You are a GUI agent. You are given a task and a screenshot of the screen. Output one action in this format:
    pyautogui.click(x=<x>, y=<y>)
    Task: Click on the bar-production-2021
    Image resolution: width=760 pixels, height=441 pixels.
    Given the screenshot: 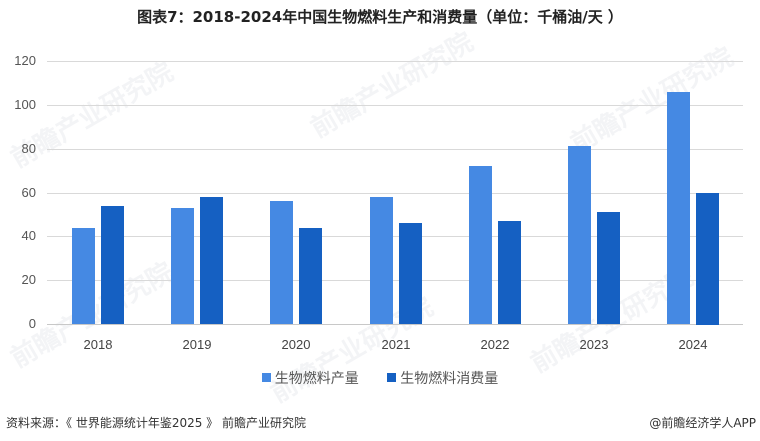 What is the action you would take?
    pyautogui.click(x=381, y=260)
    